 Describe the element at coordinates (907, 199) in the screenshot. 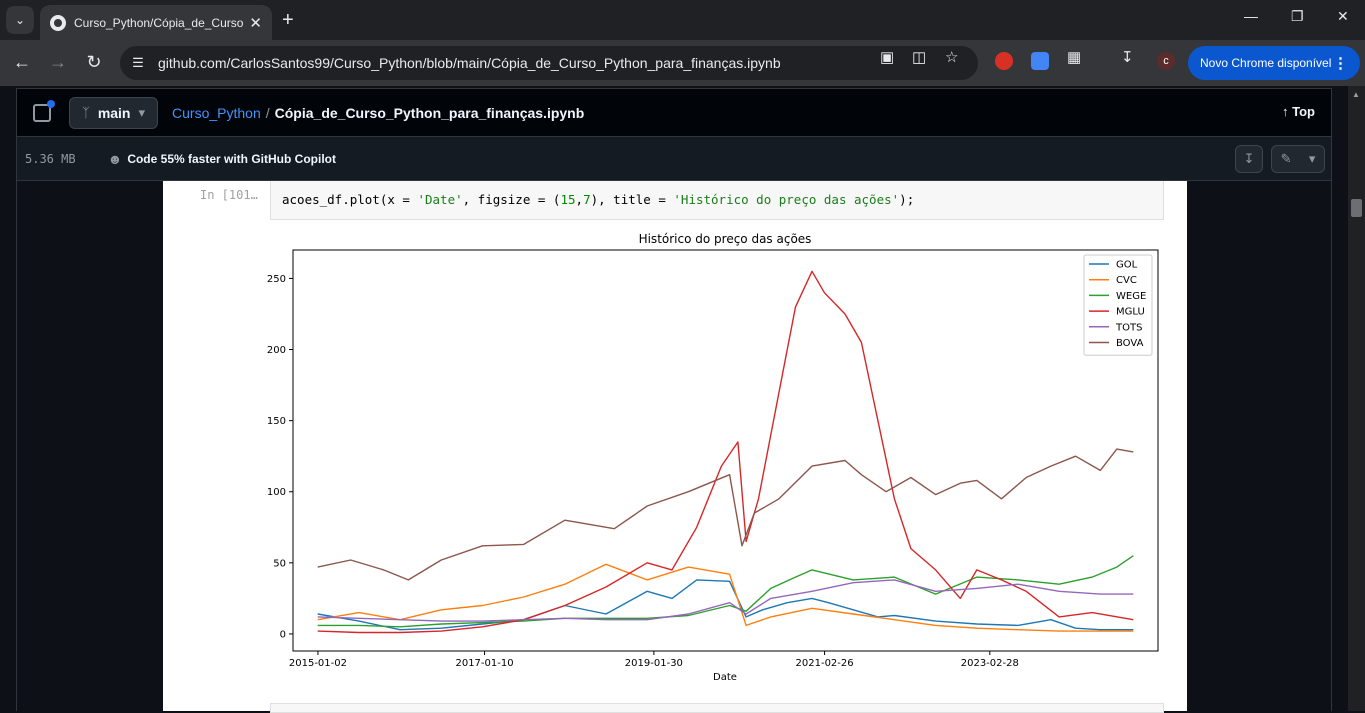

I see `code-token: );` at that location.